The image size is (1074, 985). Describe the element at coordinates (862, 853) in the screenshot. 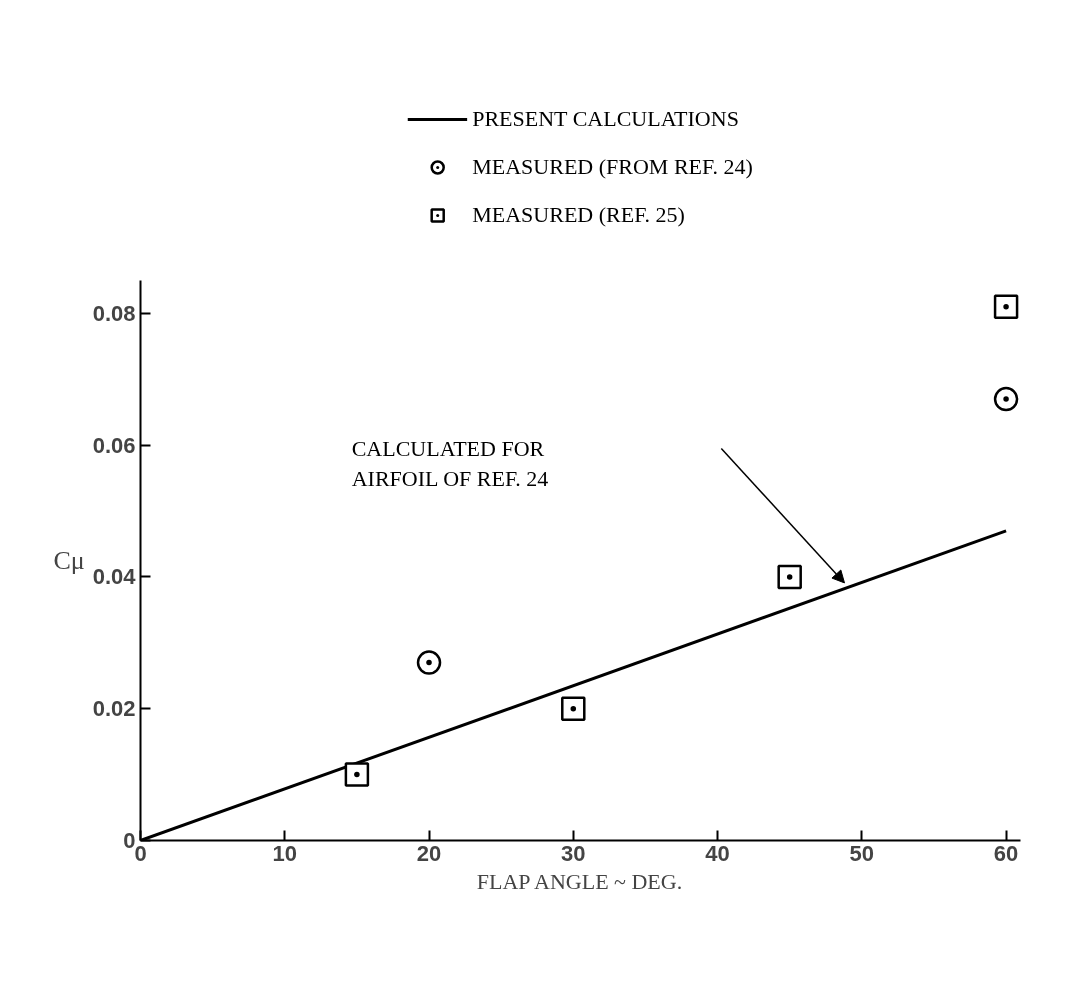

I see `x-tick-label: 50` at that location.